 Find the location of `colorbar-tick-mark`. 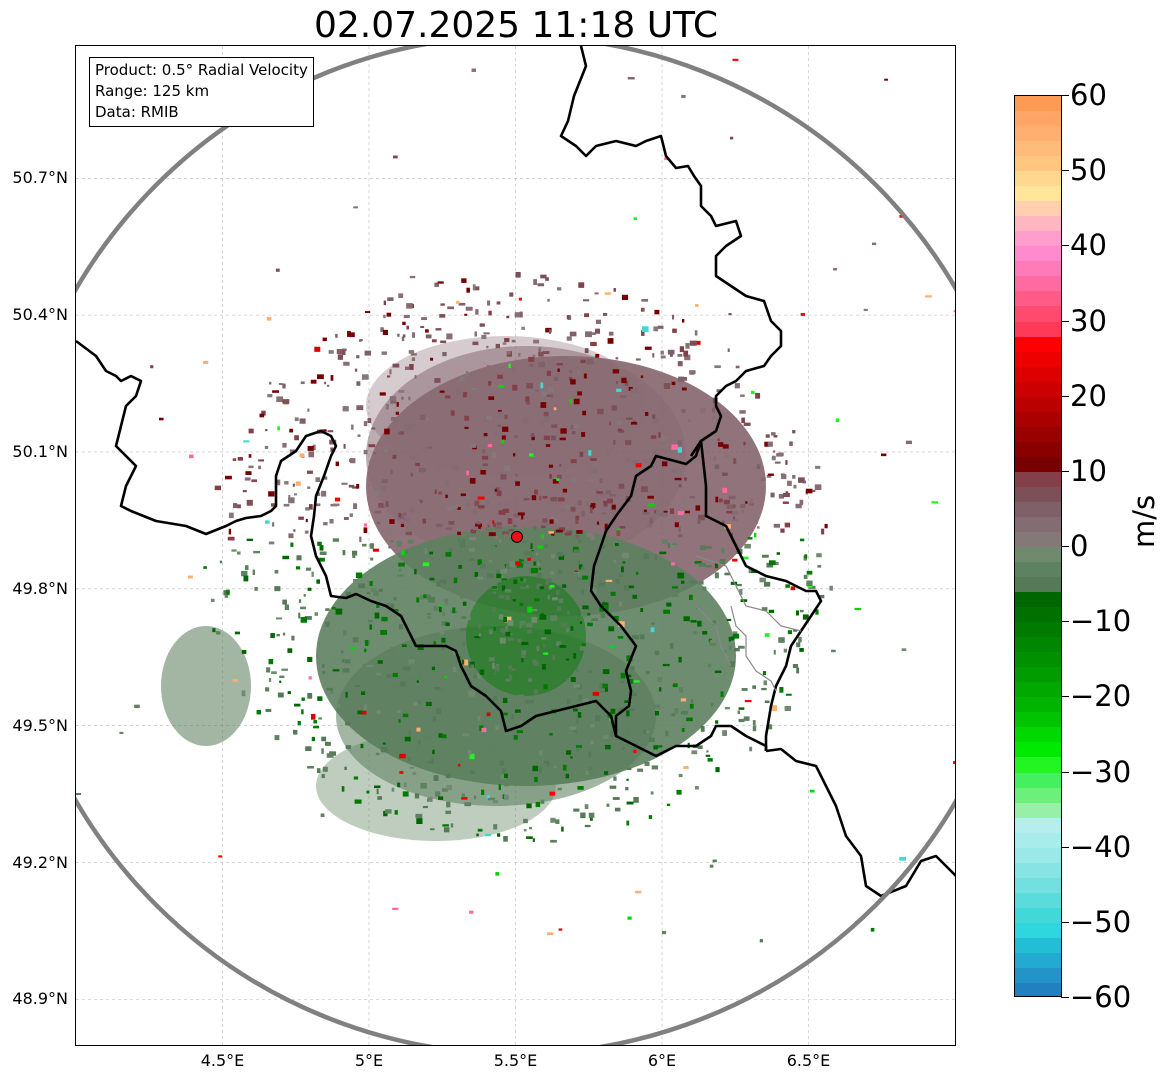

colorbar-tick-mark is located at coordinates (1065, 622).